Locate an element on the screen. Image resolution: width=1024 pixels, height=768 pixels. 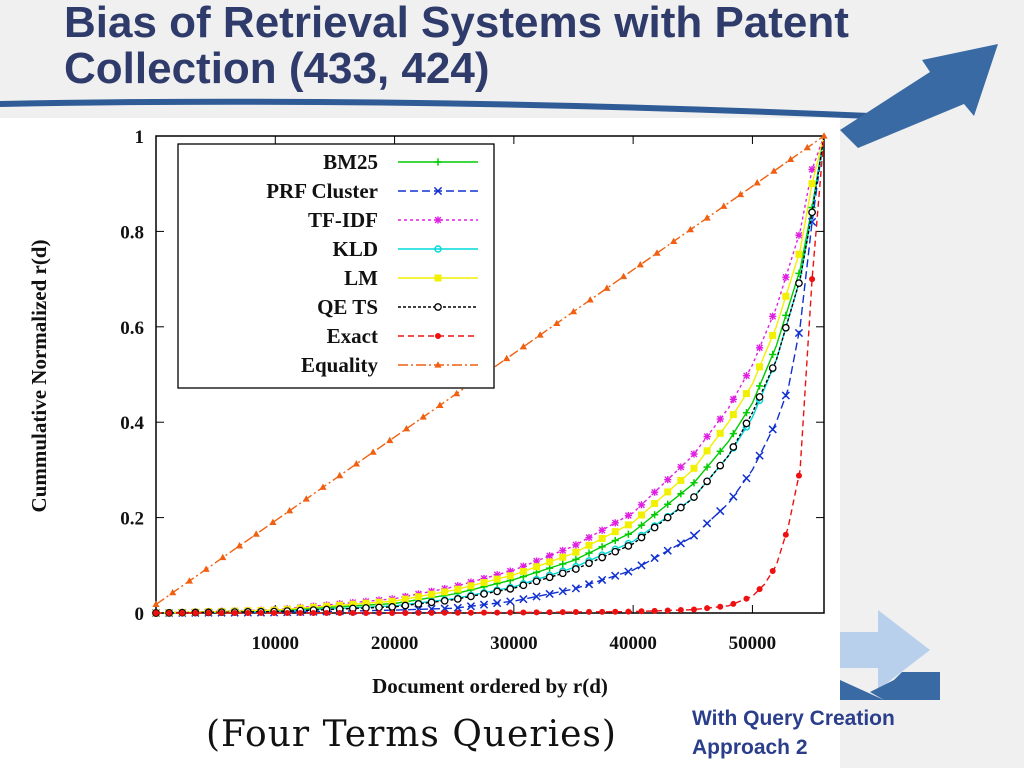
legend-item: PRF Cluster is located at coordinates (372, 191).